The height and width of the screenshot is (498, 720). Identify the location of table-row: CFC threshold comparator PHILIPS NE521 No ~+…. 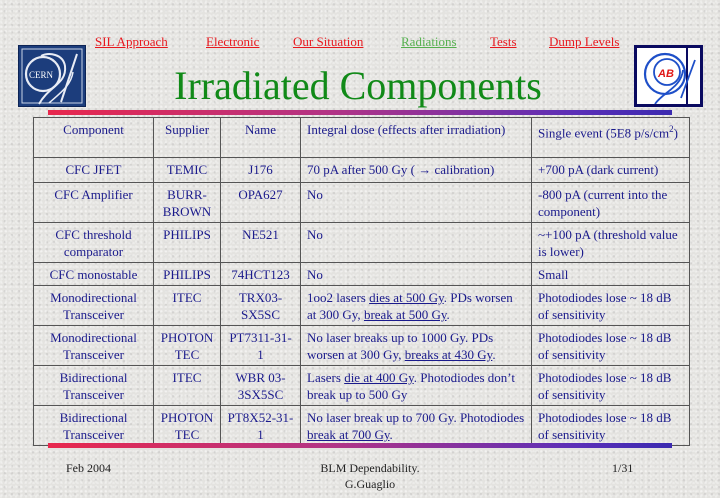
(361, 242).